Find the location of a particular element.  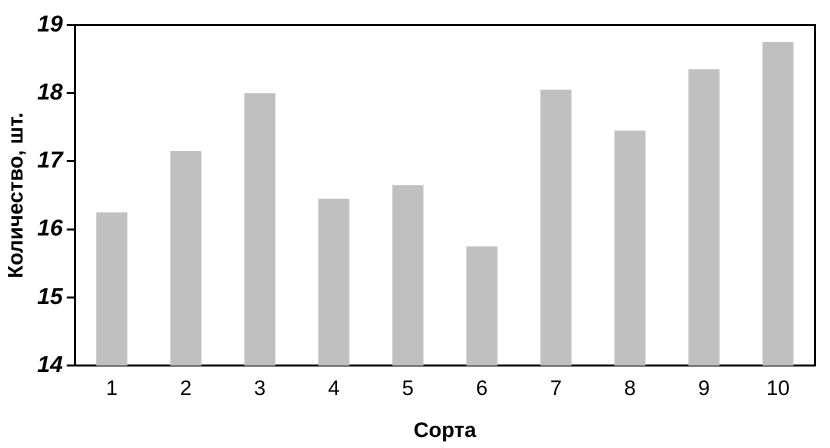

x-tick-label: 1 is located at coordinates (112, 388).